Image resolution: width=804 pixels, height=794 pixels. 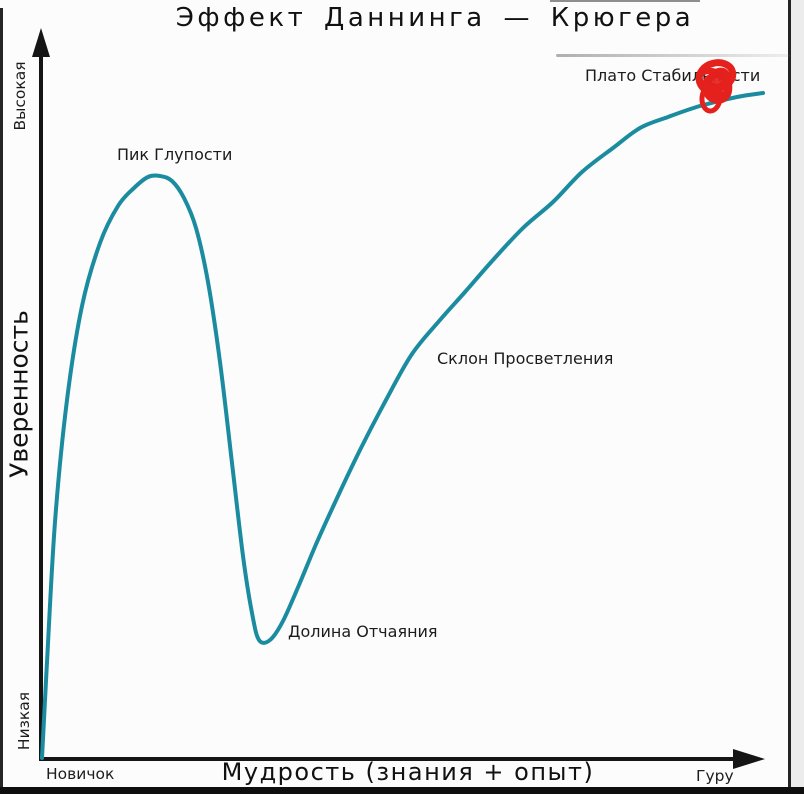 I want to click on x-tick-guru: Гуру, so click(x=715, y=776).